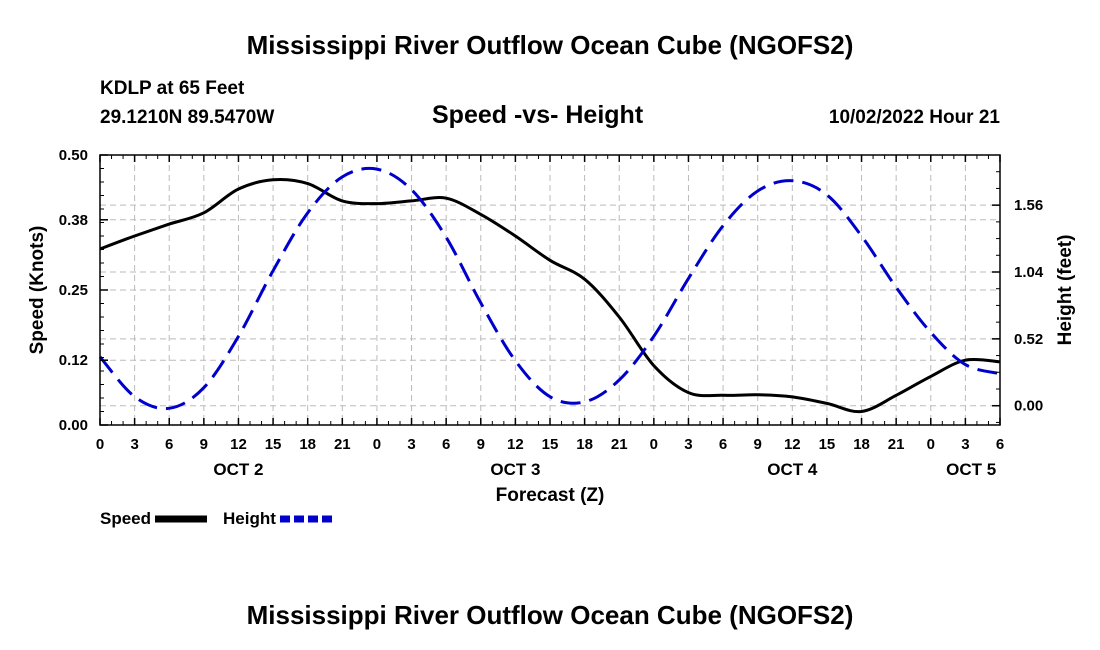 Image resolution: width=1100 pixels, height=650 pixels. What do you see at coordinates (238, 469) in the screenshot?
I see `day-label: OCT 2` at bounding box center [238, 469].